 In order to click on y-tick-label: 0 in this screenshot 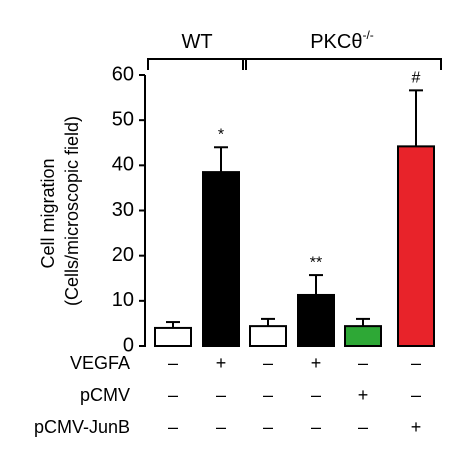, I will do `click(128, 345)`.